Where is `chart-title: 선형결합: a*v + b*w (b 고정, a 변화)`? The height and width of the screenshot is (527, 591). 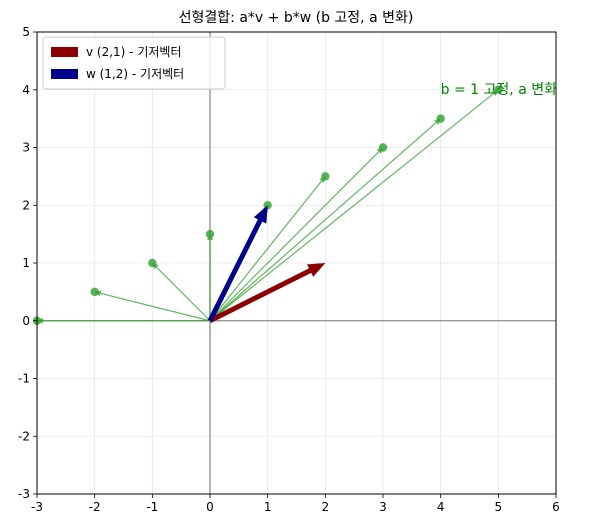
chart-title: 선형결합: a*v + b*w (b 고정, a 변화) is located at coordinates (296, 18).